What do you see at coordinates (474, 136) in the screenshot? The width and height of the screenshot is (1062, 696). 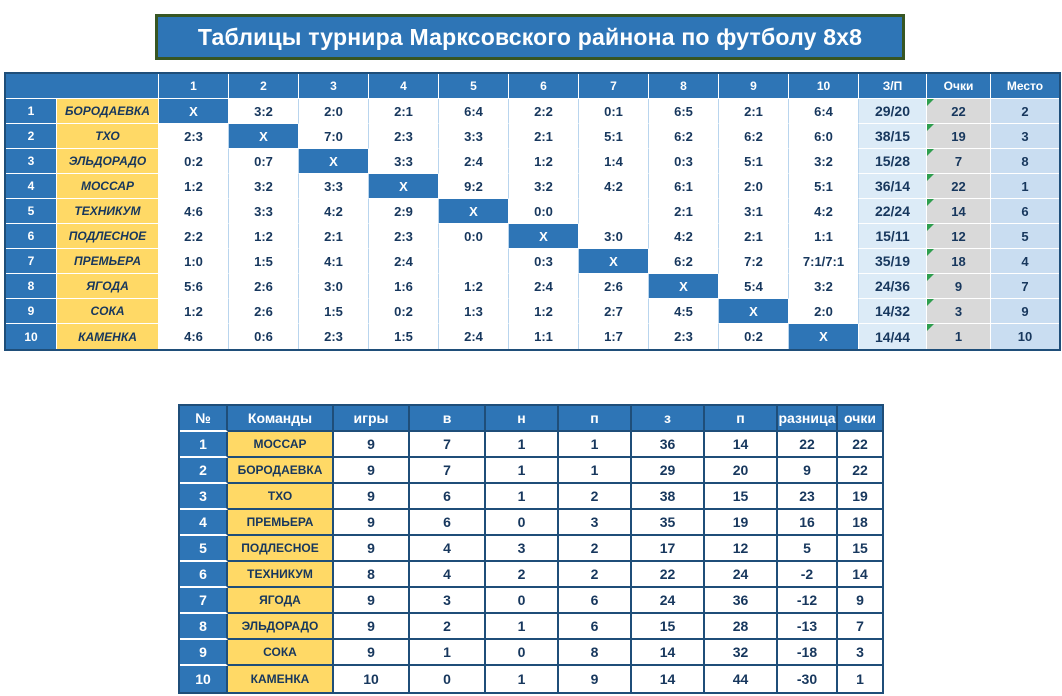 I see `result-cell: 3:3` at bounding box center [474, 136].